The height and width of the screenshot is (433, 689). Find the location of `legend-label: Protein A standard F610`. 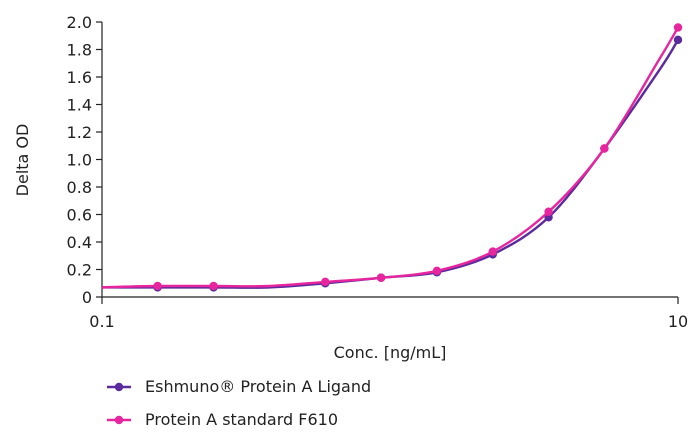

legend-label: Protein A standard F610 is located at coordinates (241, 419).